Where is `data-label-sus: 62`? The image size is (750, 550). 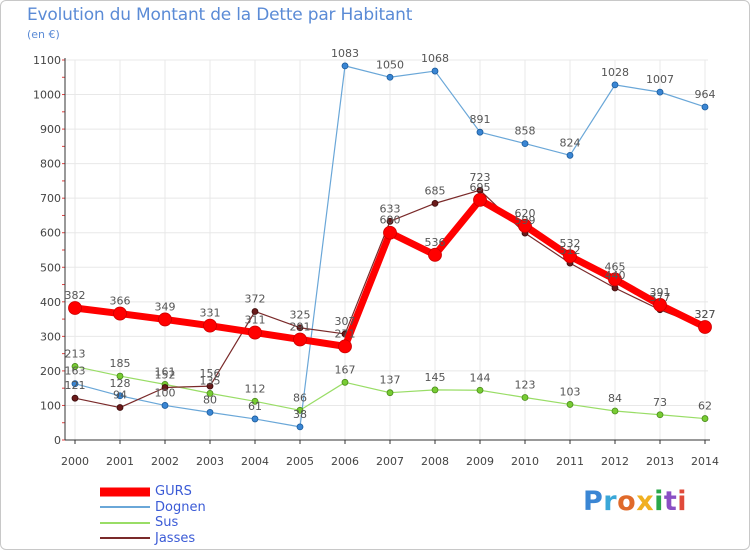
data-label-sus: 62 is located at coordinates (705, 406).